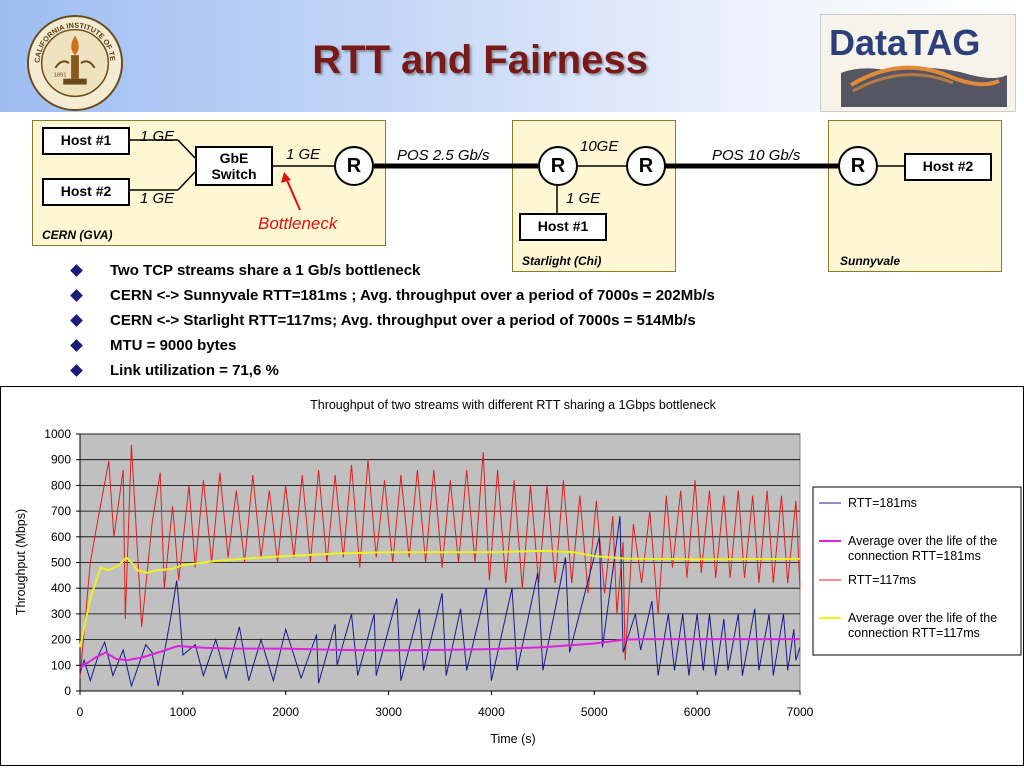  I want to click on cern-router: R, so click(354, 166).